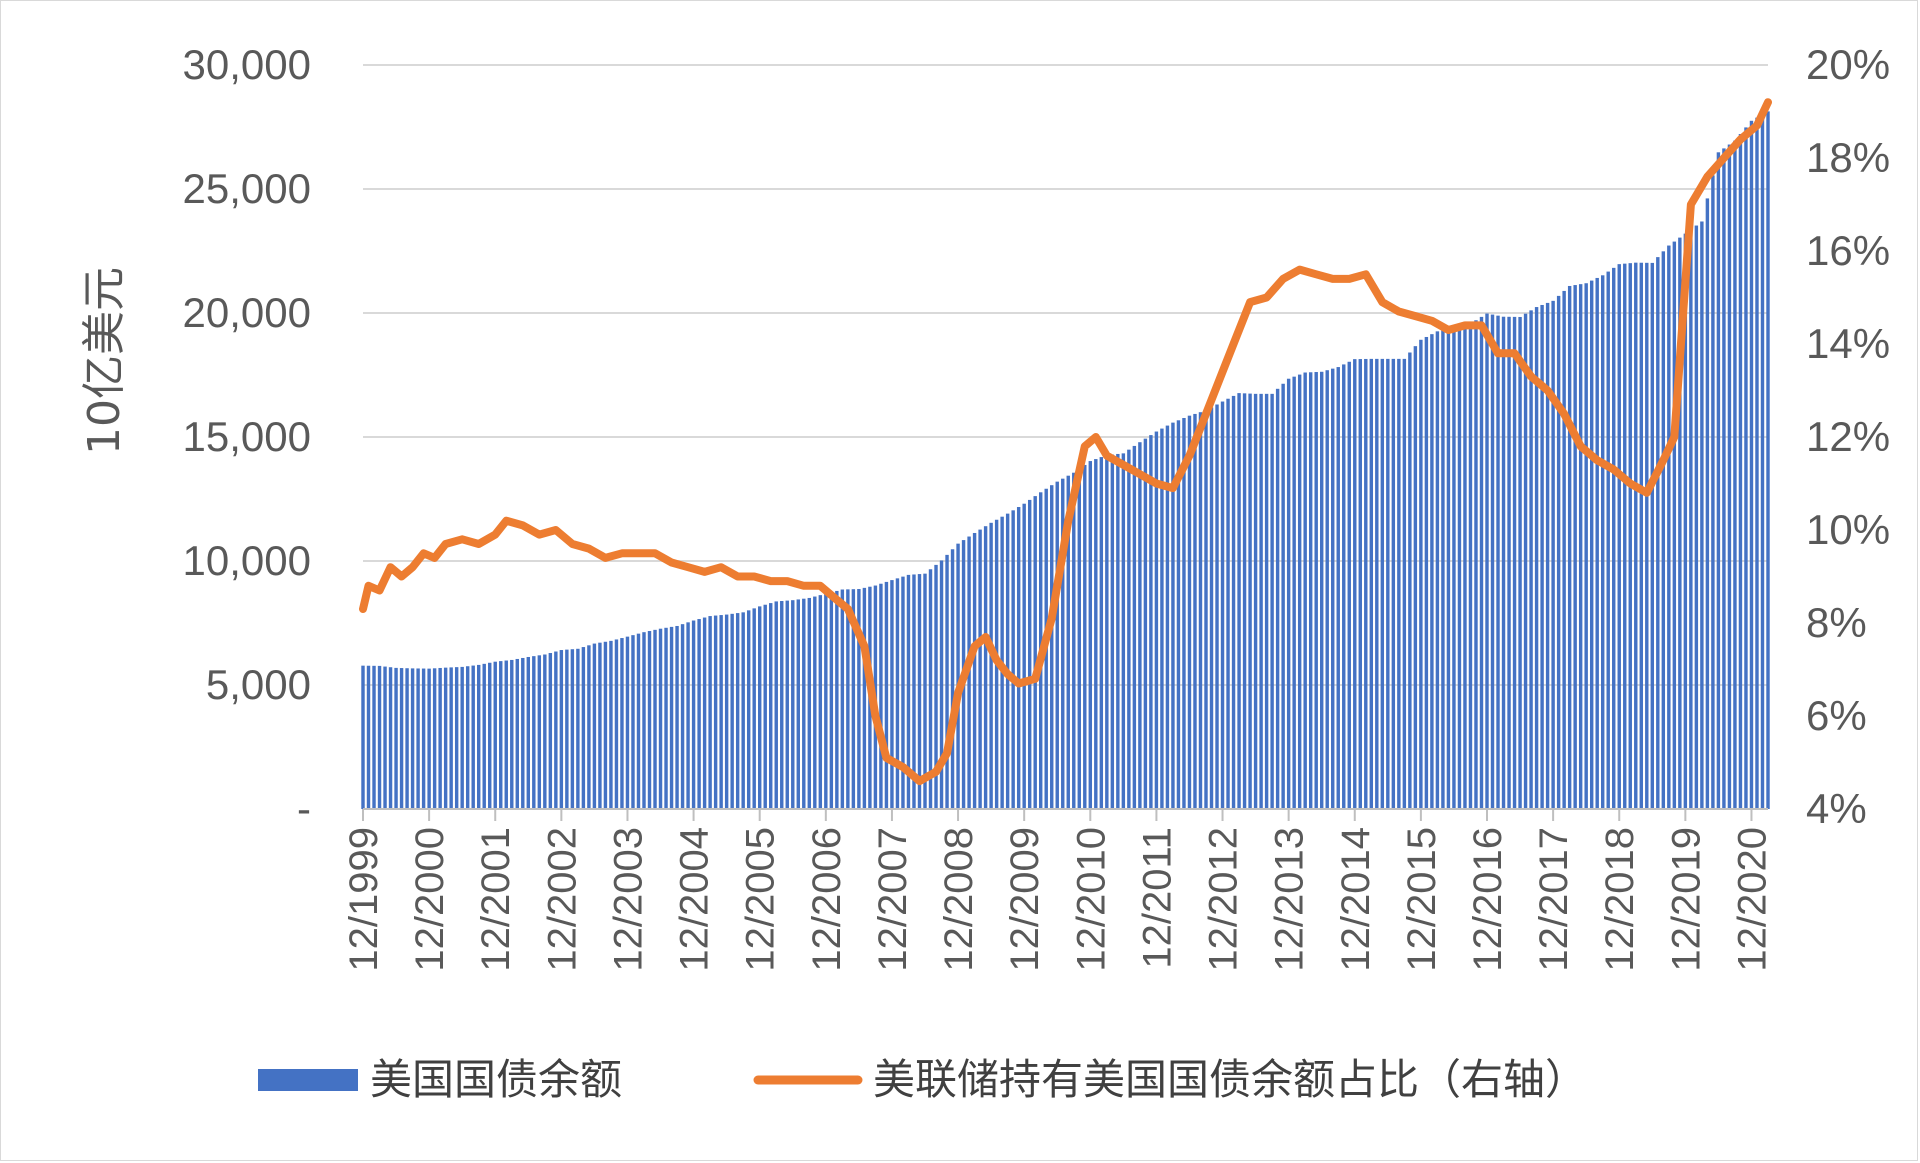 Image resolution: width=1920 pixels, height=1163 pixels. I want to click on y2-tick-label: 6%, so click(1836, 715).